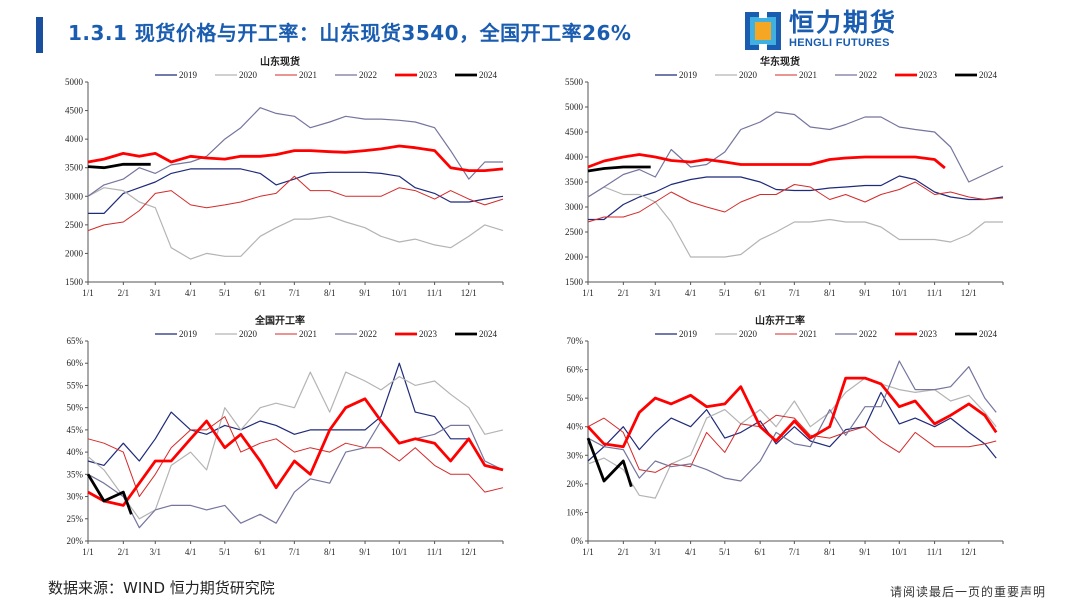 Image resolution: width=1080 pixels, height=607 pixels. I want to click on company-logo: 恒力期货 HENGLI FUTURES, so click(830, 31).